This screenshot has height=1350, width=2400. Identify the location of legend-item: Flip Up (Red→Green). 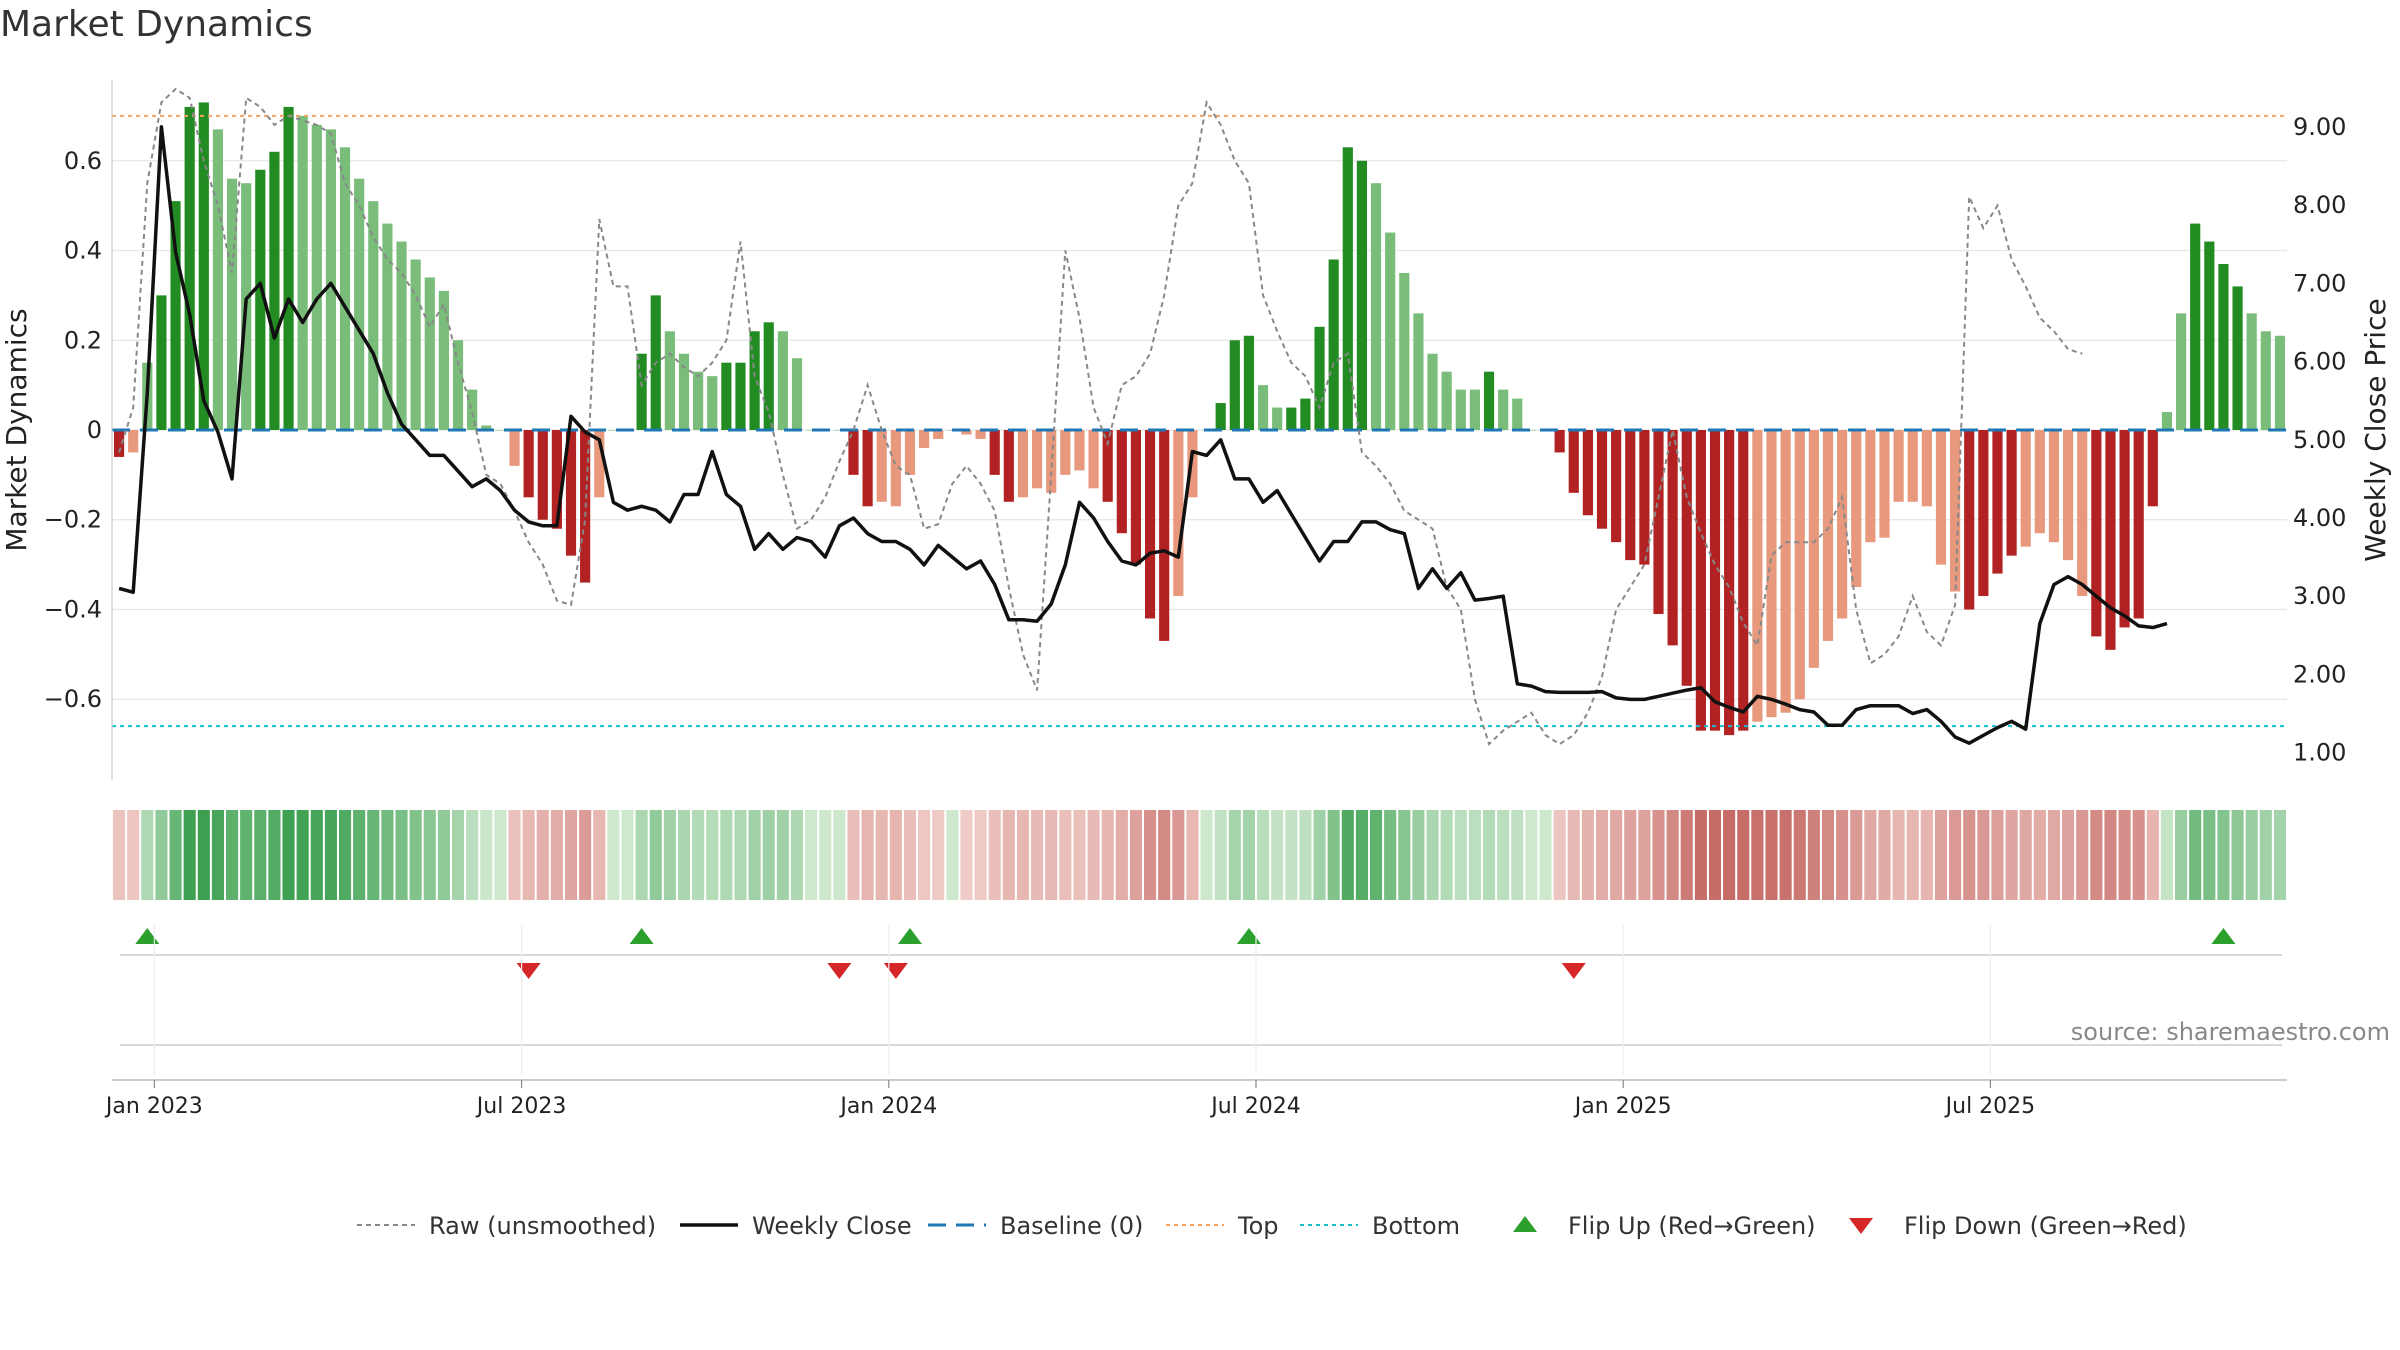
(1664, 1226).